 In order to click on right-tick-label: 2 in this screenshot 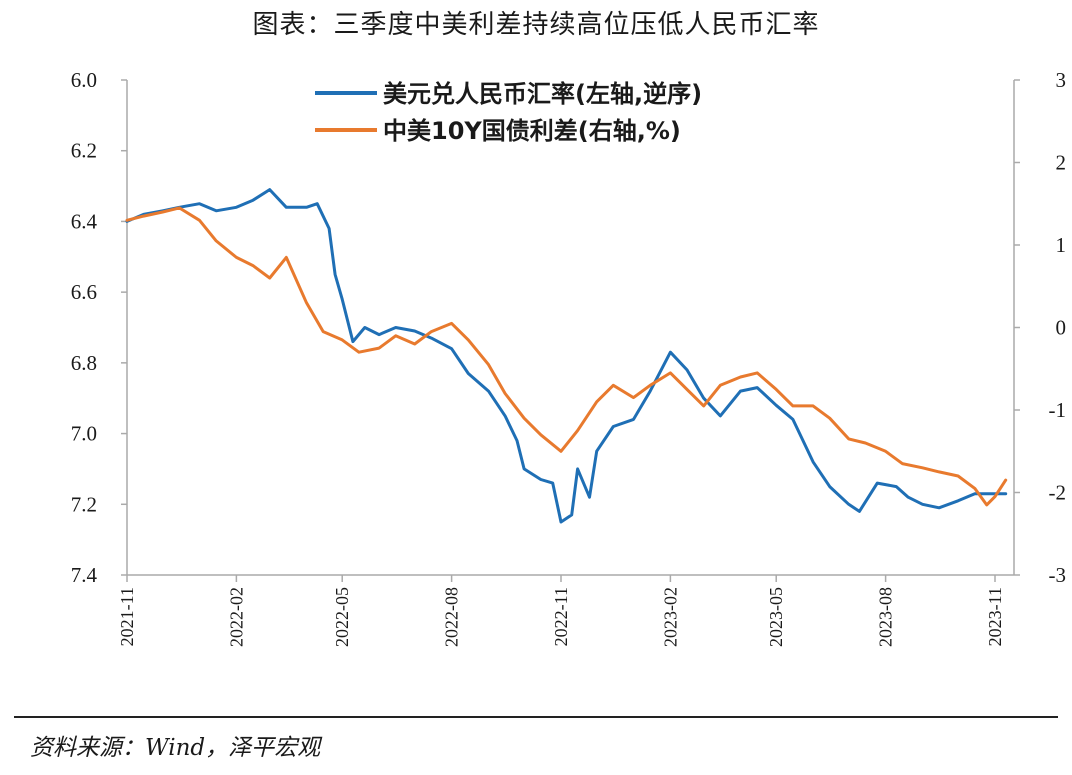, I will do `click(1061, 163)`.